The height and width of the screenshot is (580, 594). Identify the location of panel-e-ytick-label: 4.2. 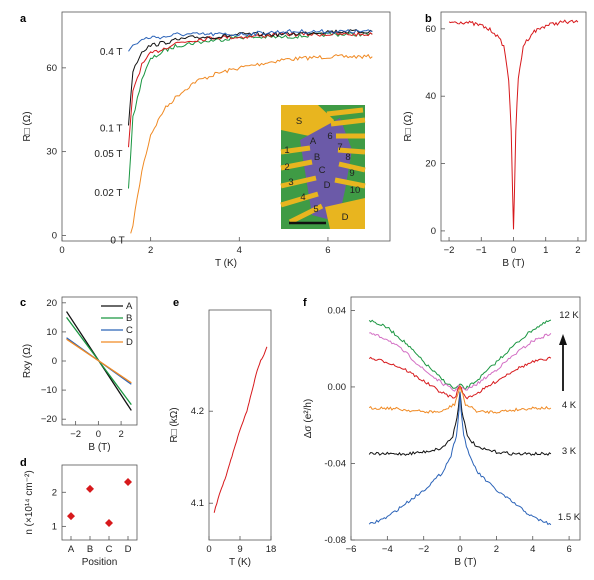
(197, 411).